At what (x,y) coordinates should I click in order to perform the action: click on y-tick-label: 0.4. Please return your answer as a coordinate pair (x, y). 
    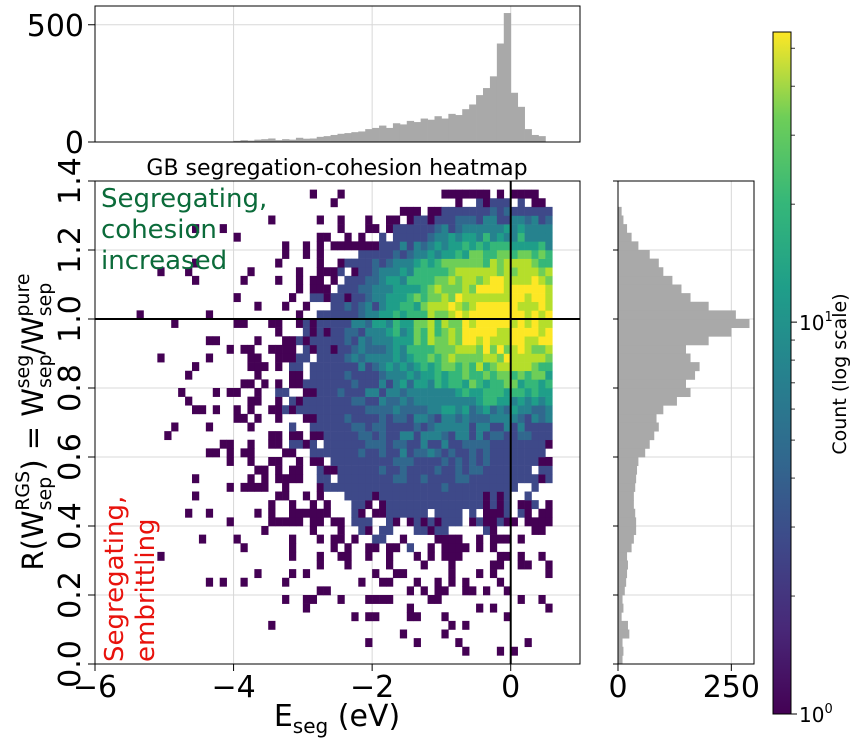
    Looking at the image, I should click on (70, 526).